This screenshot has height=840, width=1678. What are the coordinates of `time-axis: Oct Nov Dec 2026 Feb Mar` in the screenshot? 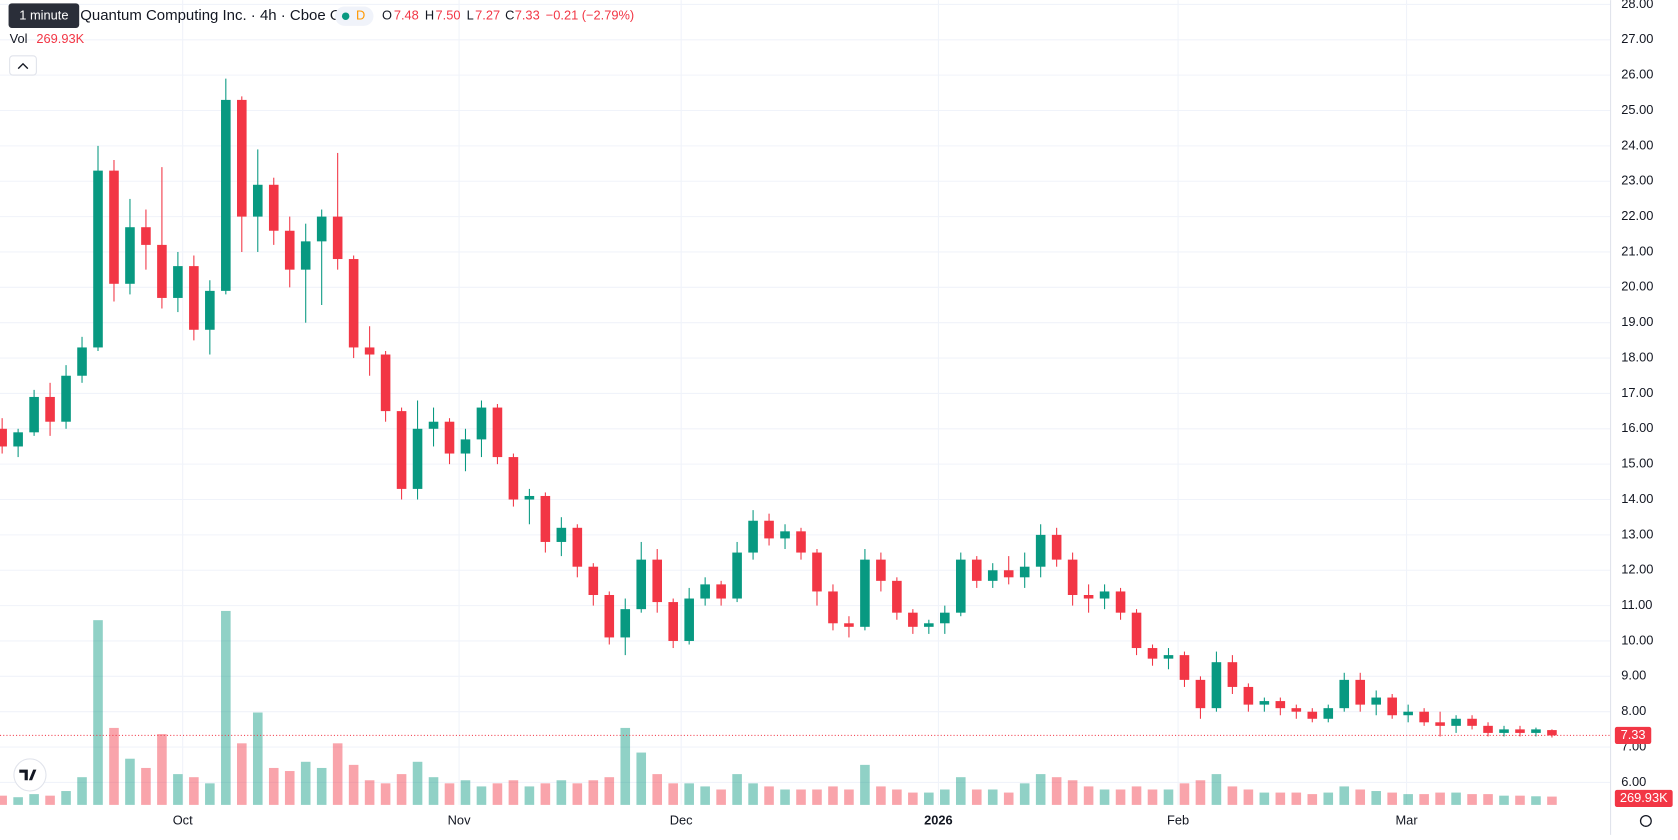 It's located at (796, 819).